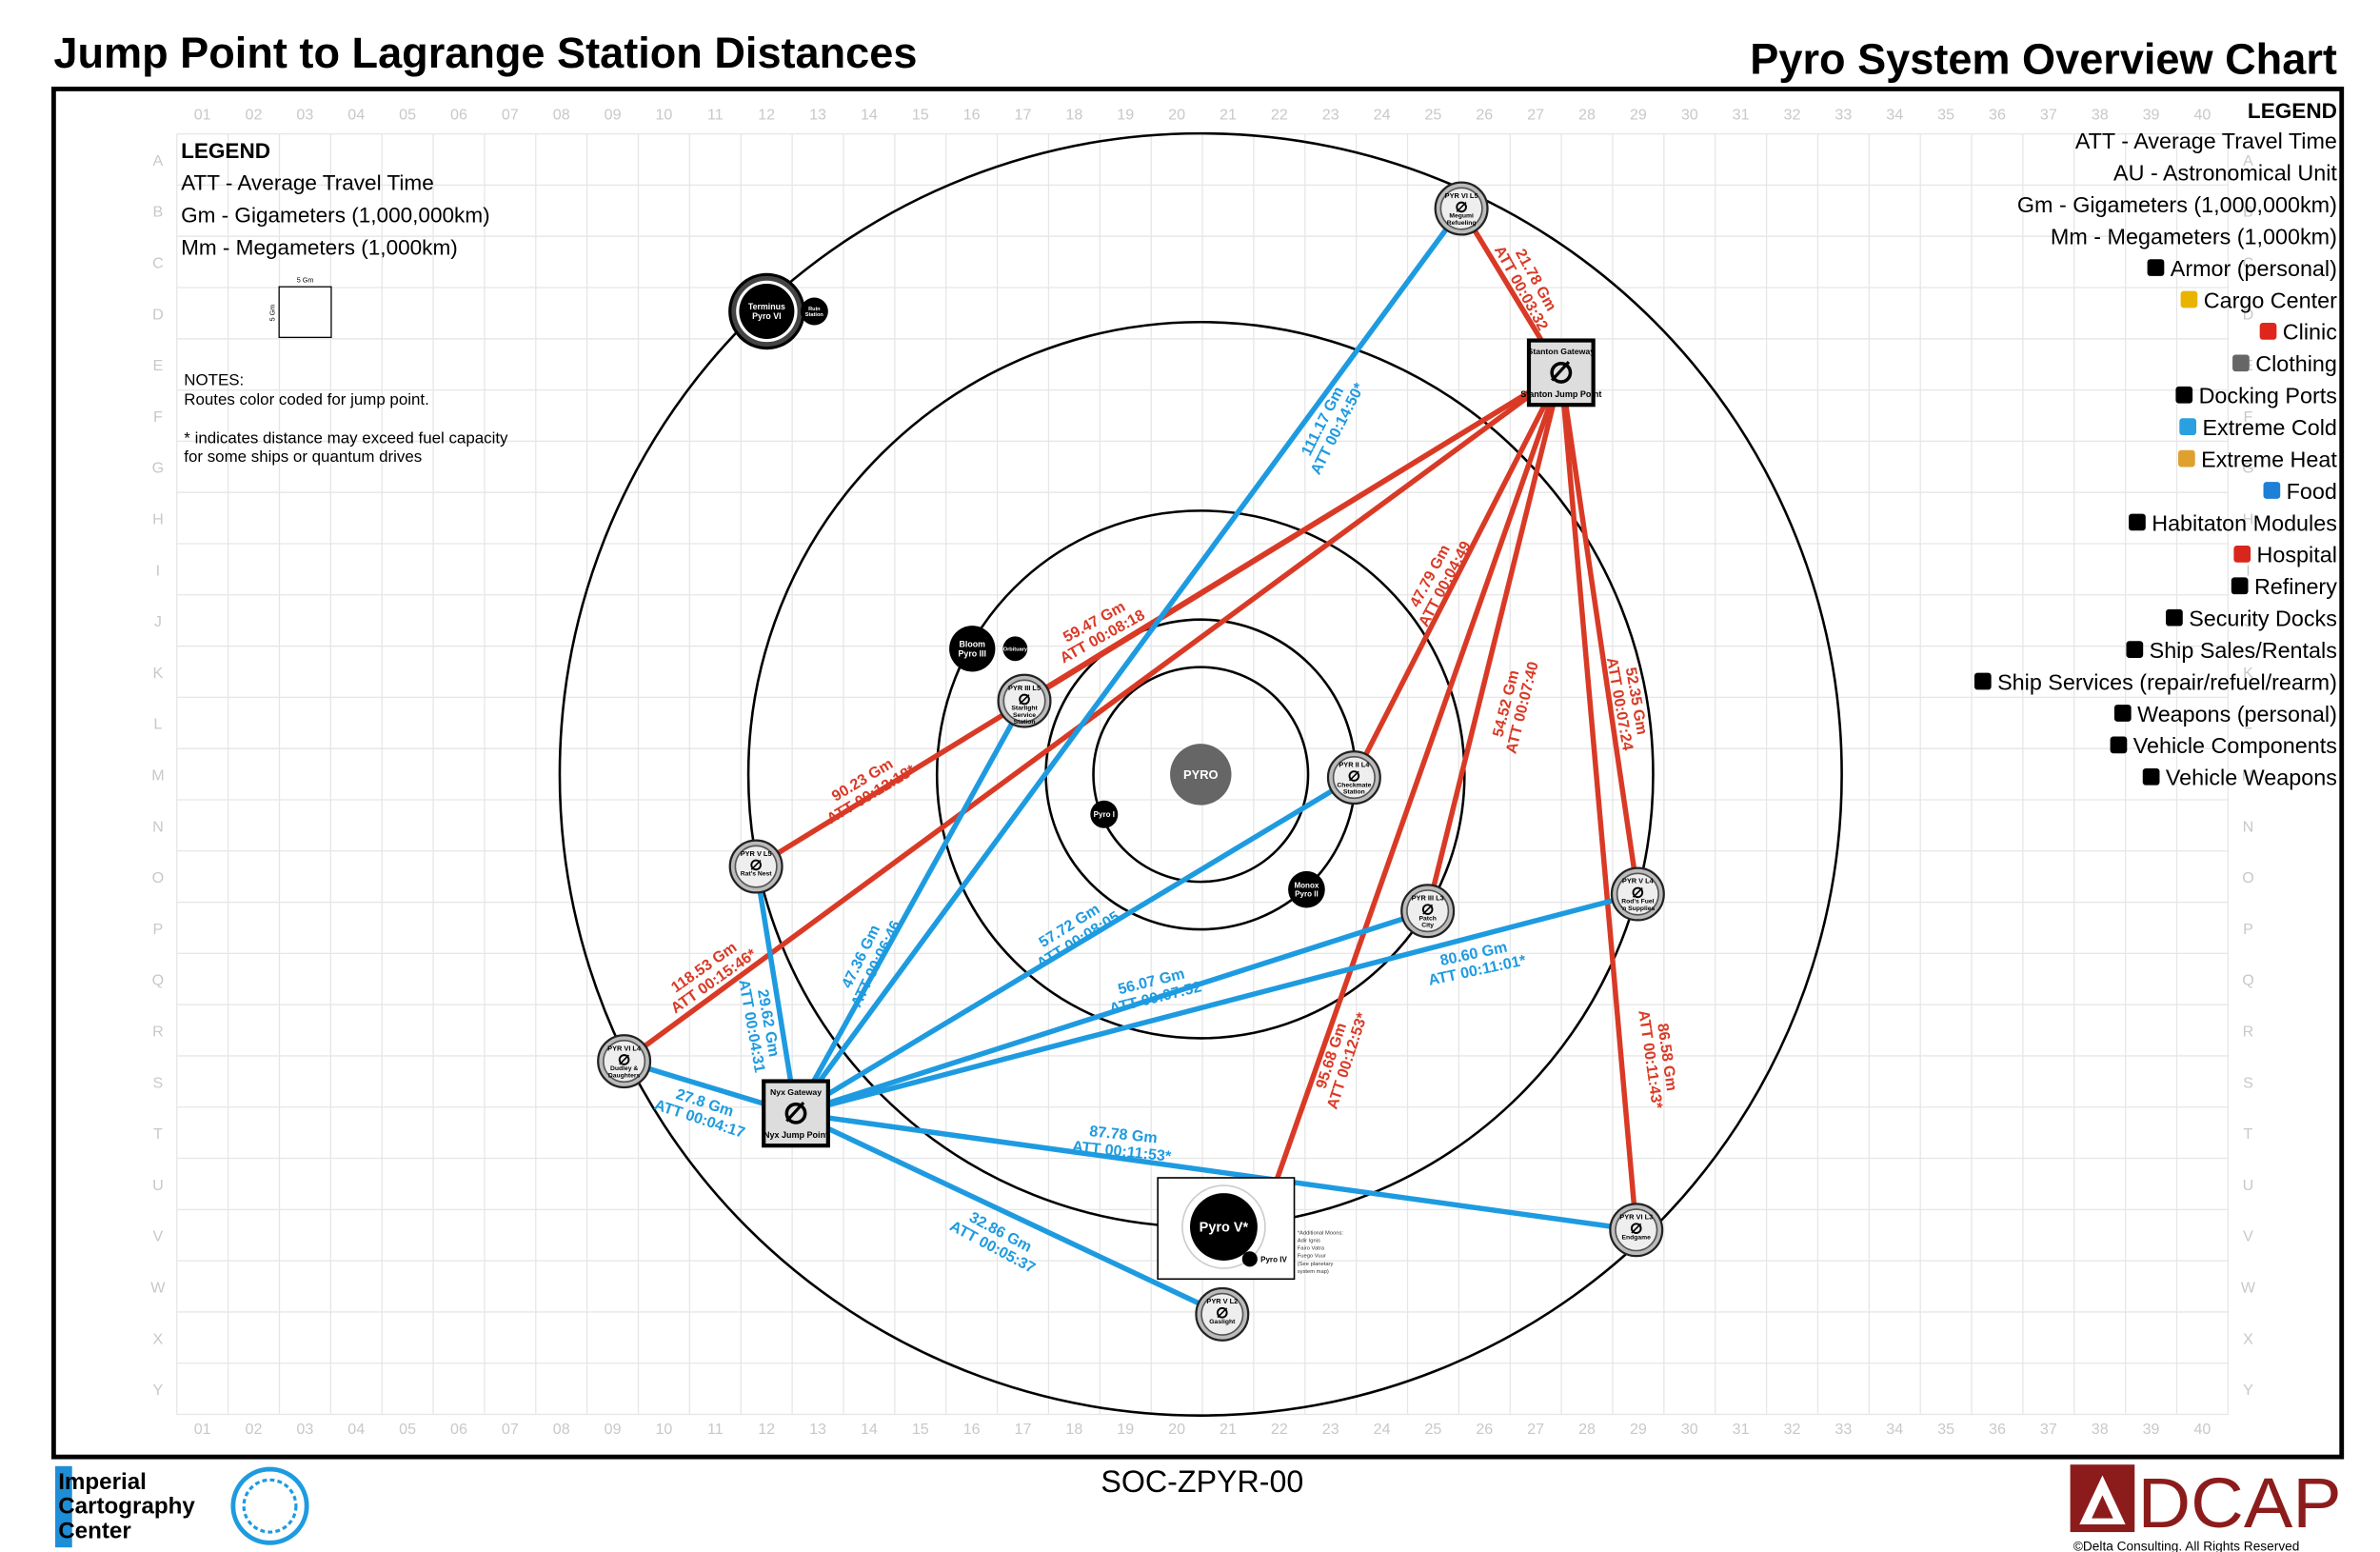  Describe the element at coordinates (1316, 1265) in the screenshot. I see `pyro-v-note: (See planetary` at that location.